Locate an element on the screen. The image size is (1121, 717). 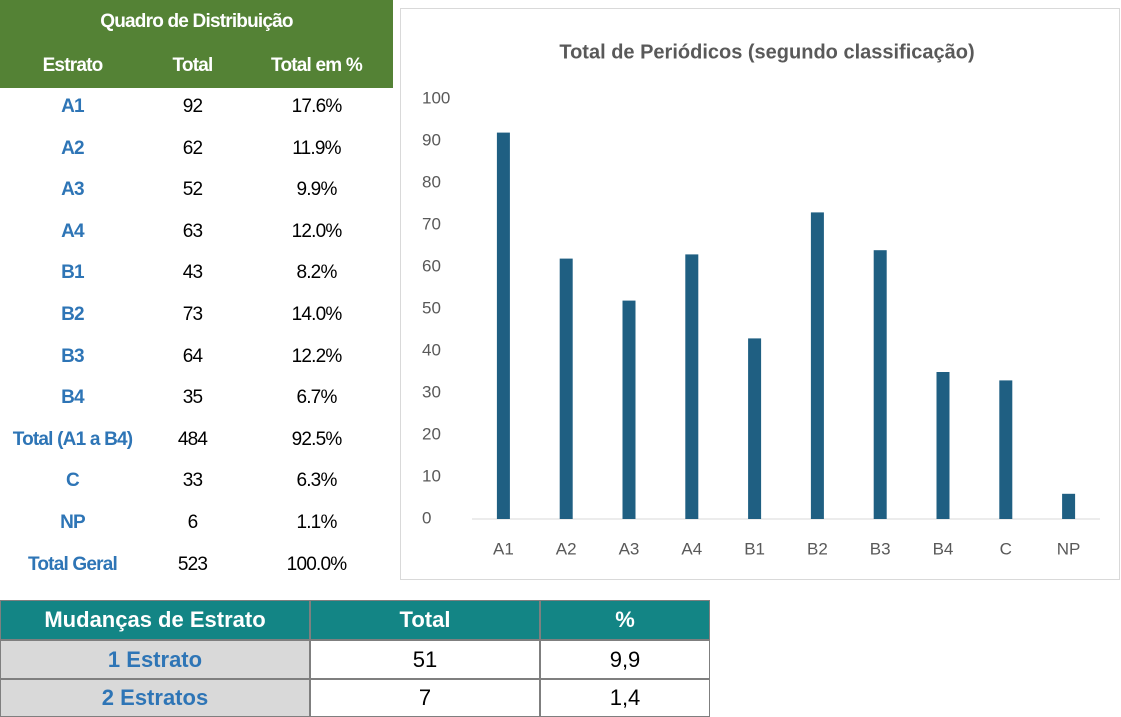
table-cell: 100.0% is located at coordinates (316, 564).